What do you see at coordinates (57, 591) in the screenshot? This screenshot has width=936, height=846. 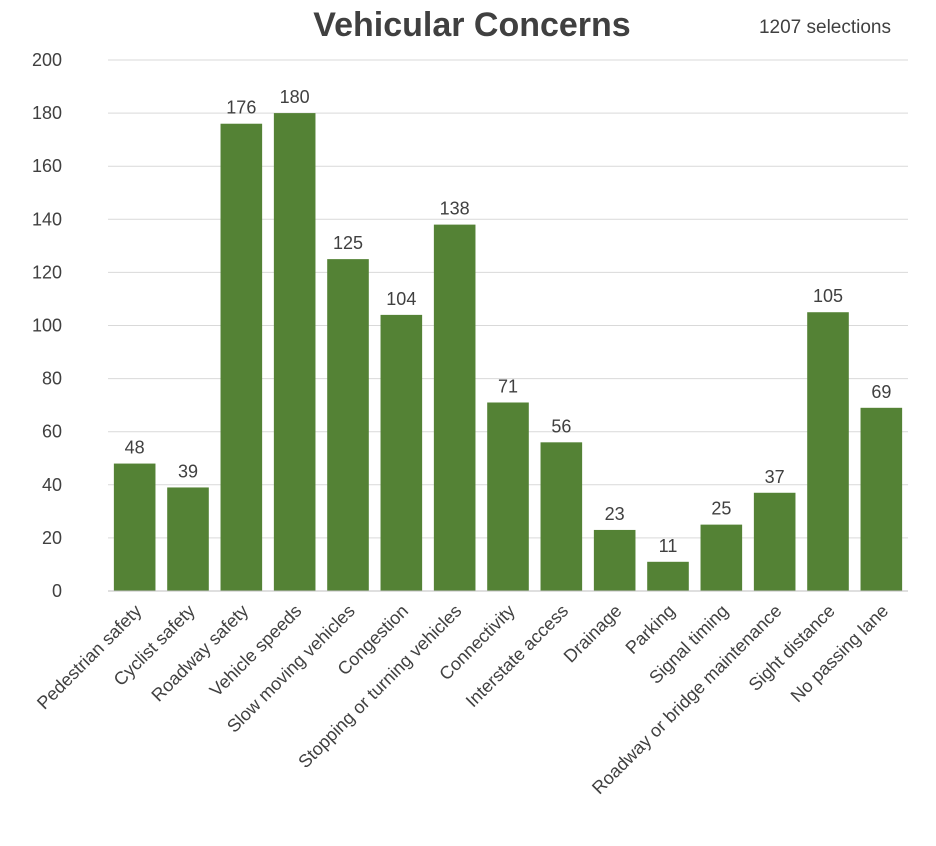 I see `y-tick-label: 0` at bounding box center [57, 591].